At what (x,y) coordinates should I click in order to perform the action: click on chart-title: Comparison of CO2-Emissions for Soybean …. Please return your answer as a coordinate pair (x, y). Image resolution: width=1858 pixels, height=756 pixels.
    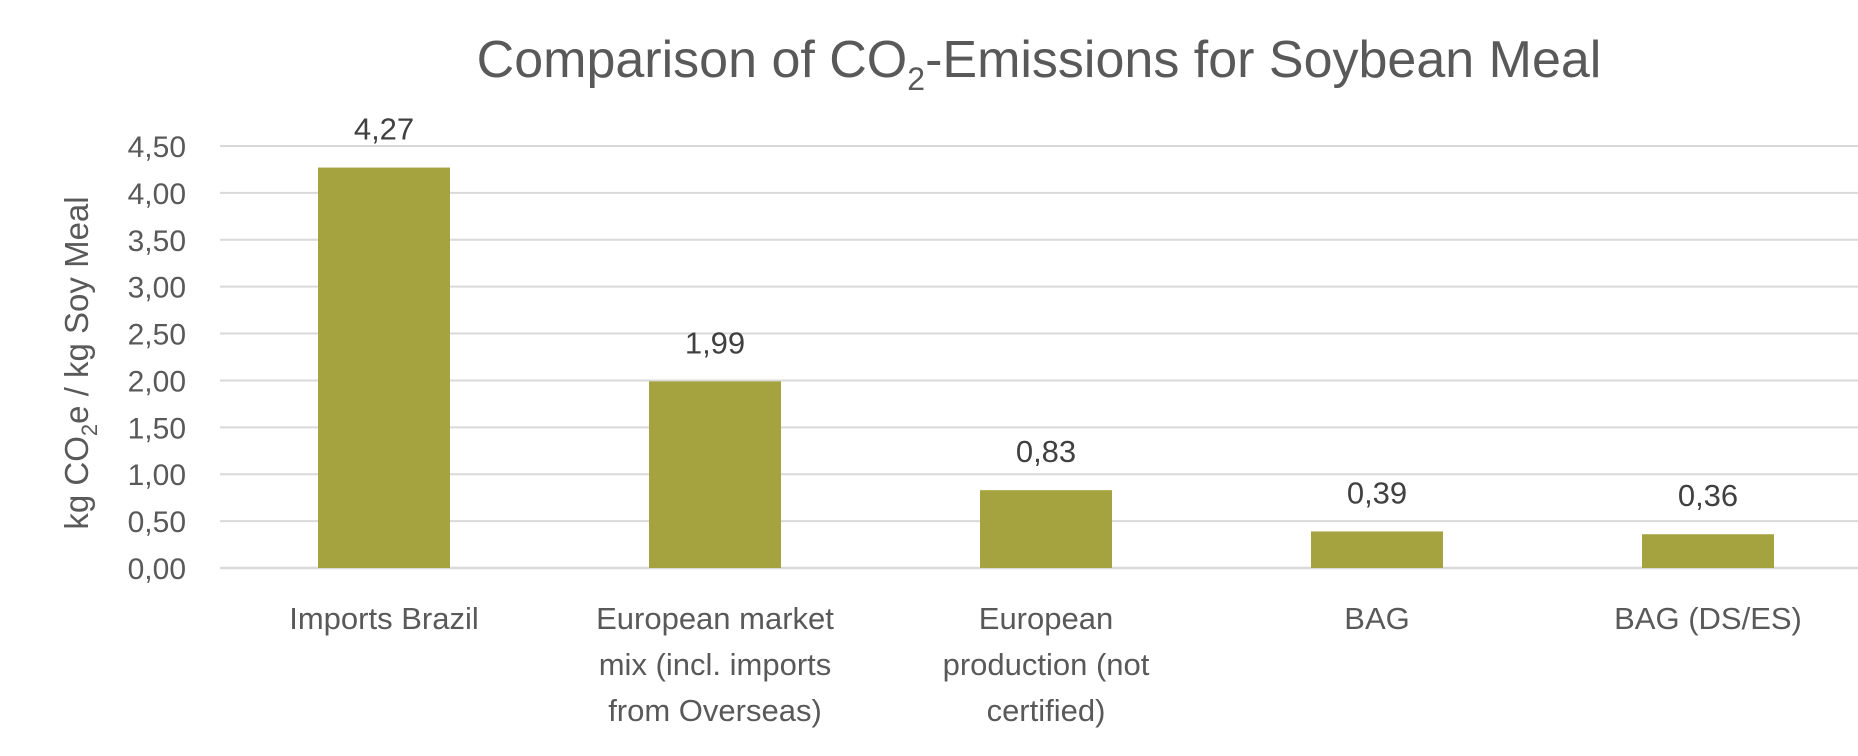
    Looking at the image, I should click on (1039, 64).